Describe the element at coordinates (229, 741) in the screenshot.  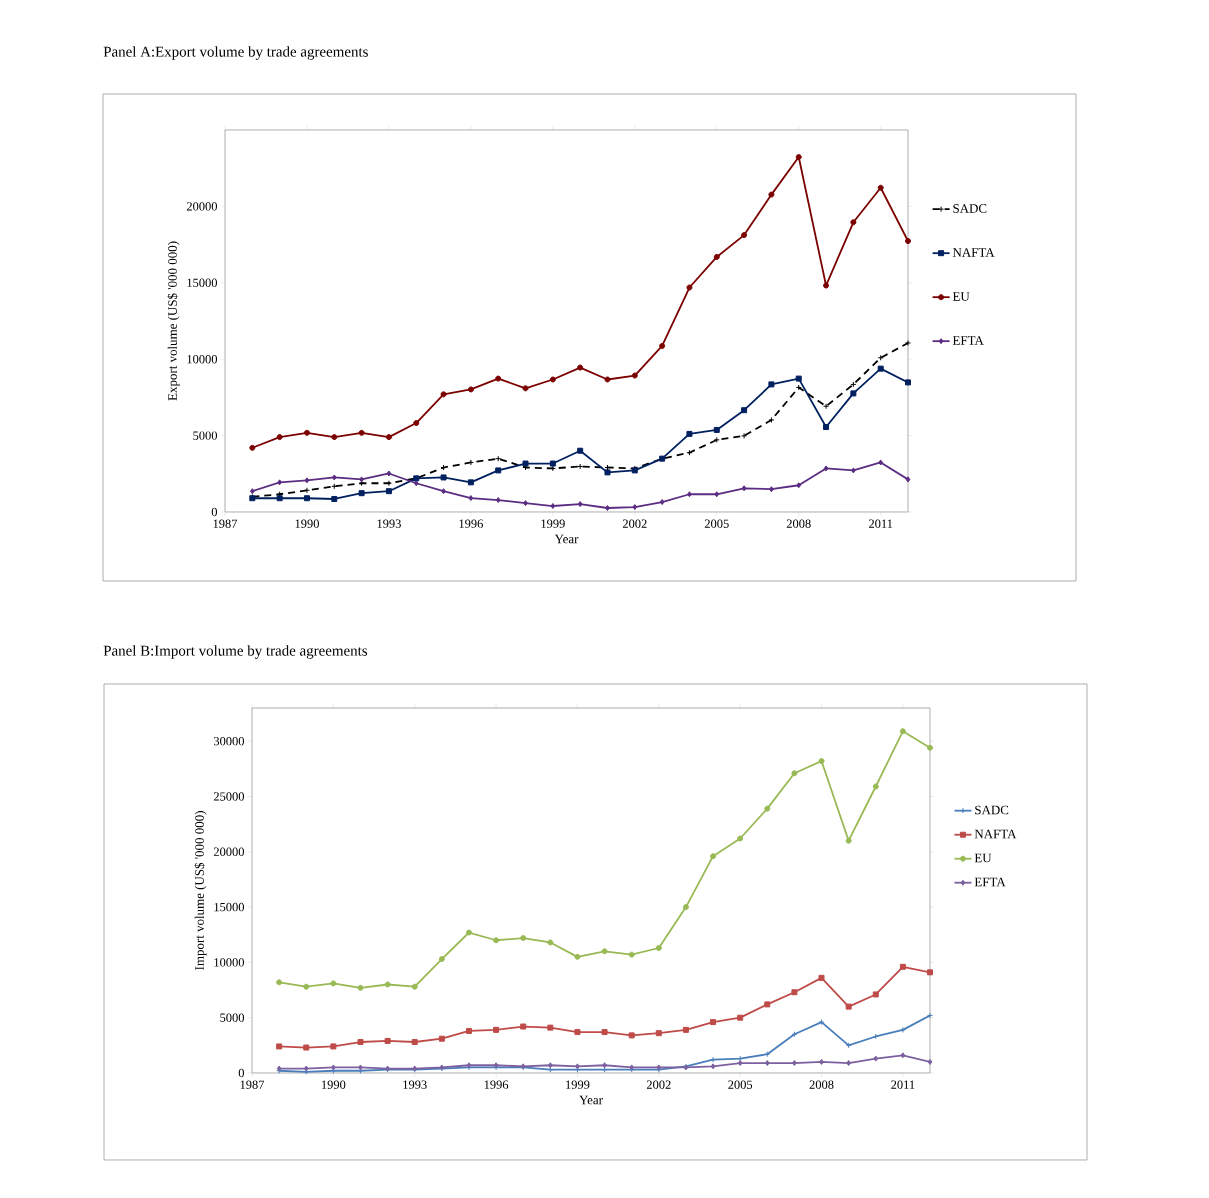
I see `y-tick-label: 30000` at that location.